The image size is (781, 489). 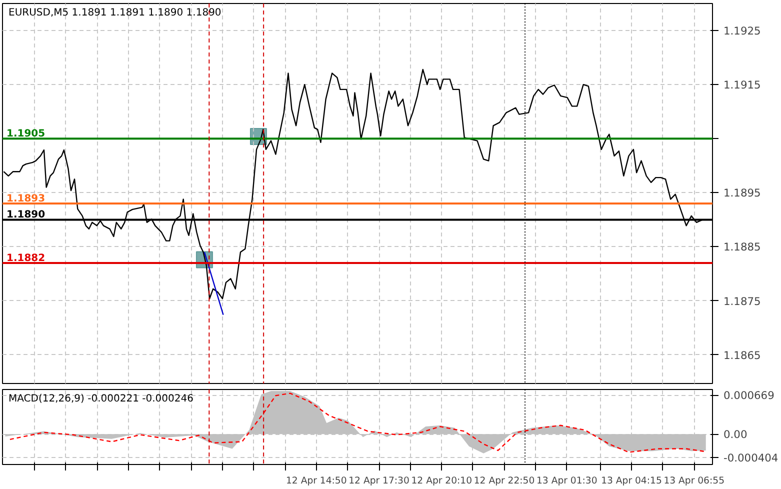 I want to click on x-tick-label: 13 Apr 01:30, so click(x=567, y=481).